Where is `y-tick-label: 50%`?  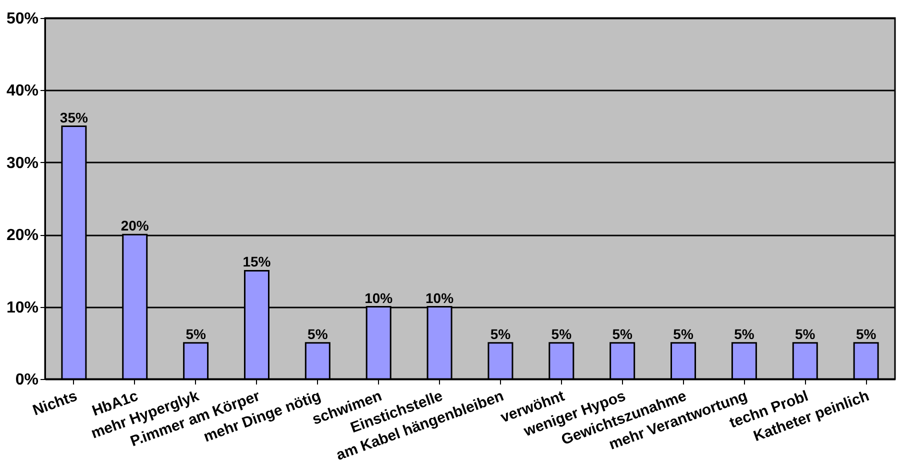
y-tick-label: 50% is located at coordinates (22, 19).